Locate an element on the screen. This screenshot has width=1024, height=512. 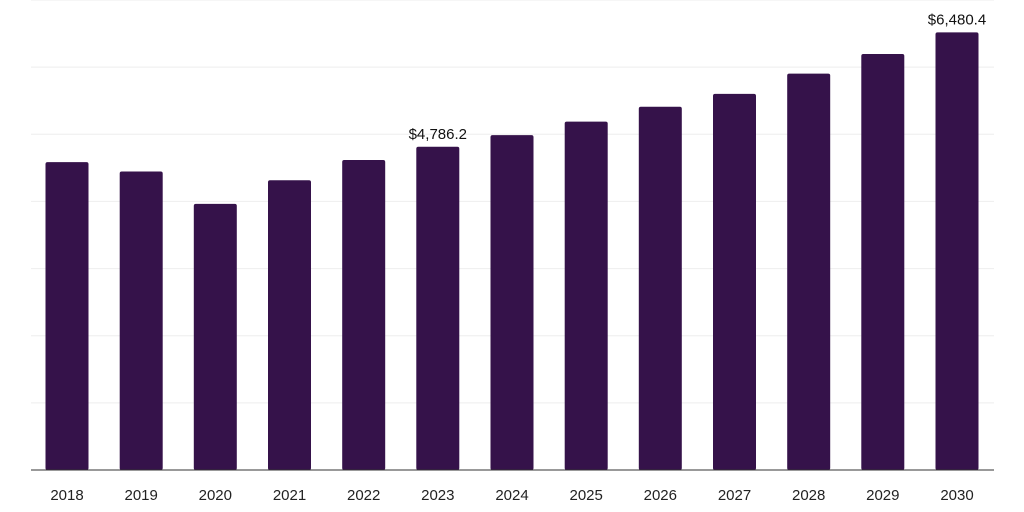
x-tick-label-2021: 2021 is located at coordinates (289, 495).